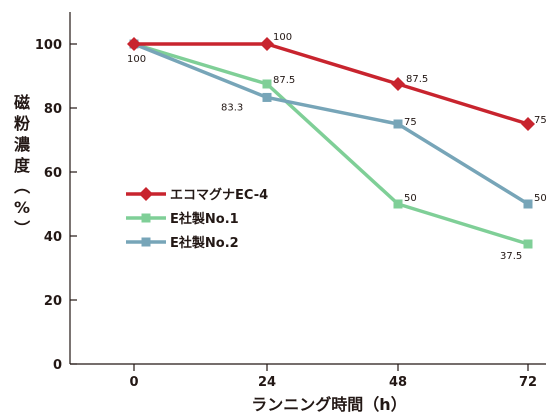 This screenshot has height=416, width=548. Describe the element at coordinates (22, 102) in the screenshot. I see `y-axis-title-char: 磁` at that location.